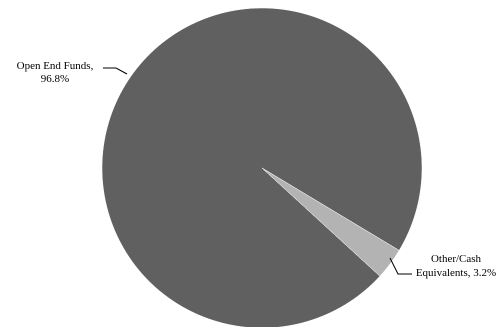 Image resolution: width=502 pixels, height=327 pixels. What do you see at coordinates (456, 259) in the screenshot?
I see `slice-label-other-cash-line1: Other/Cash` at bounding box center [456, 259].